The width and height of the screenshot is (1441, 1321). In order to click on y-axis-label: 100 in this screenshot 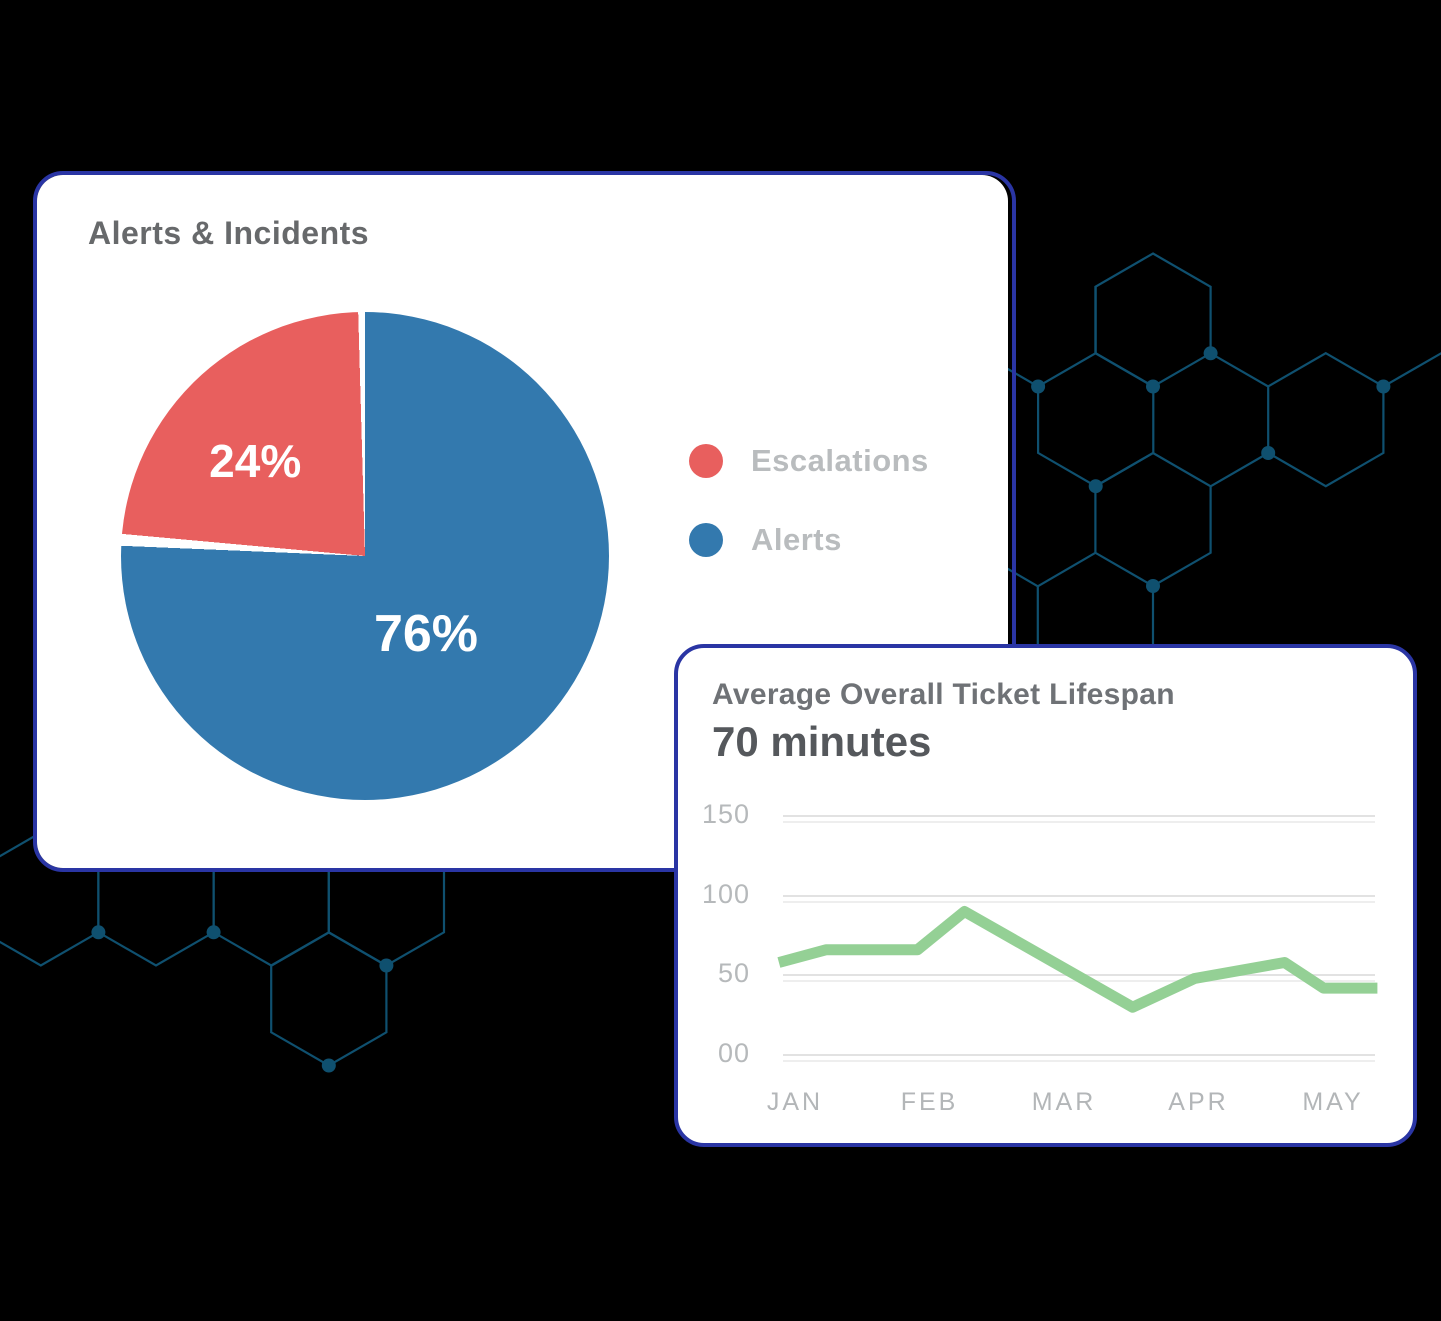, I will do `click(725, 893)`.